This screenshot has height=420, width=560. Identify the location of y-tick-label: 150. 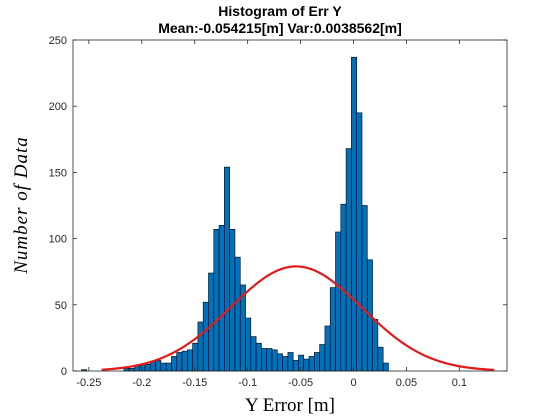
(58, 173).